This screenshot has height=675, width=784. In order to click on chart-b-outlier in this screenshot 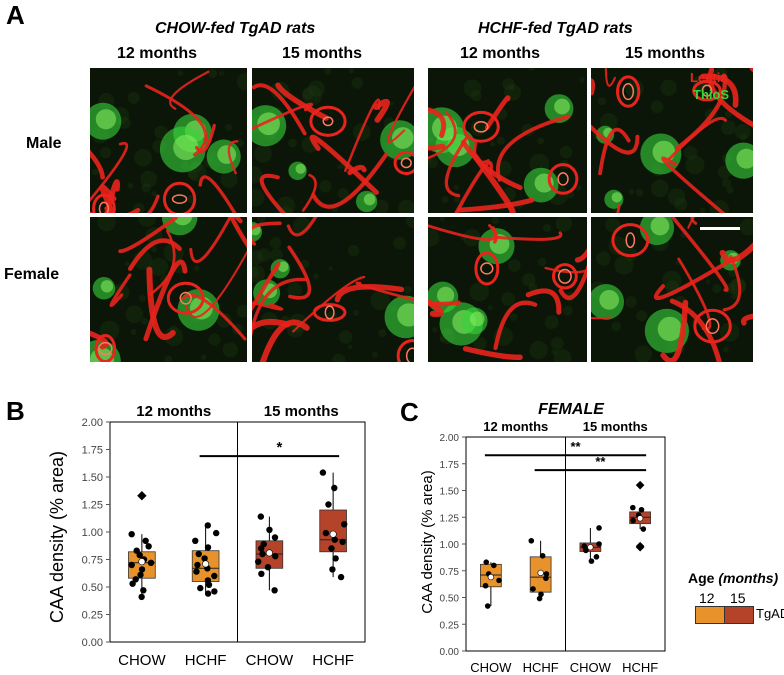, I will do `click(142, 496)`.